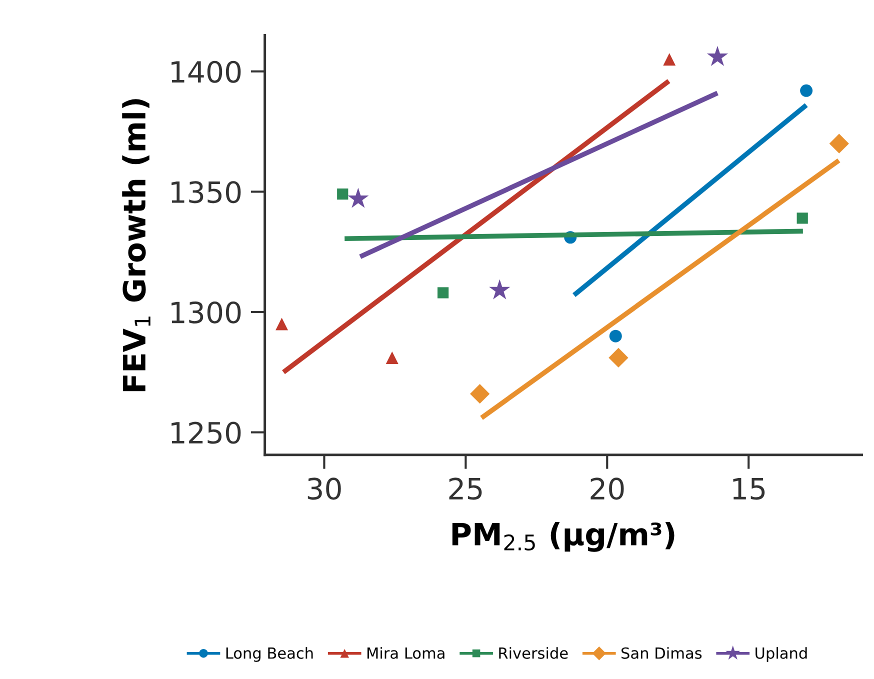 Image resolution: width=874 pixels, height=679 pixels. What do you see at coordinates (607, 489) in the screenshot?
I see `x-tick-label: 20` at bounding box center [607, 489].